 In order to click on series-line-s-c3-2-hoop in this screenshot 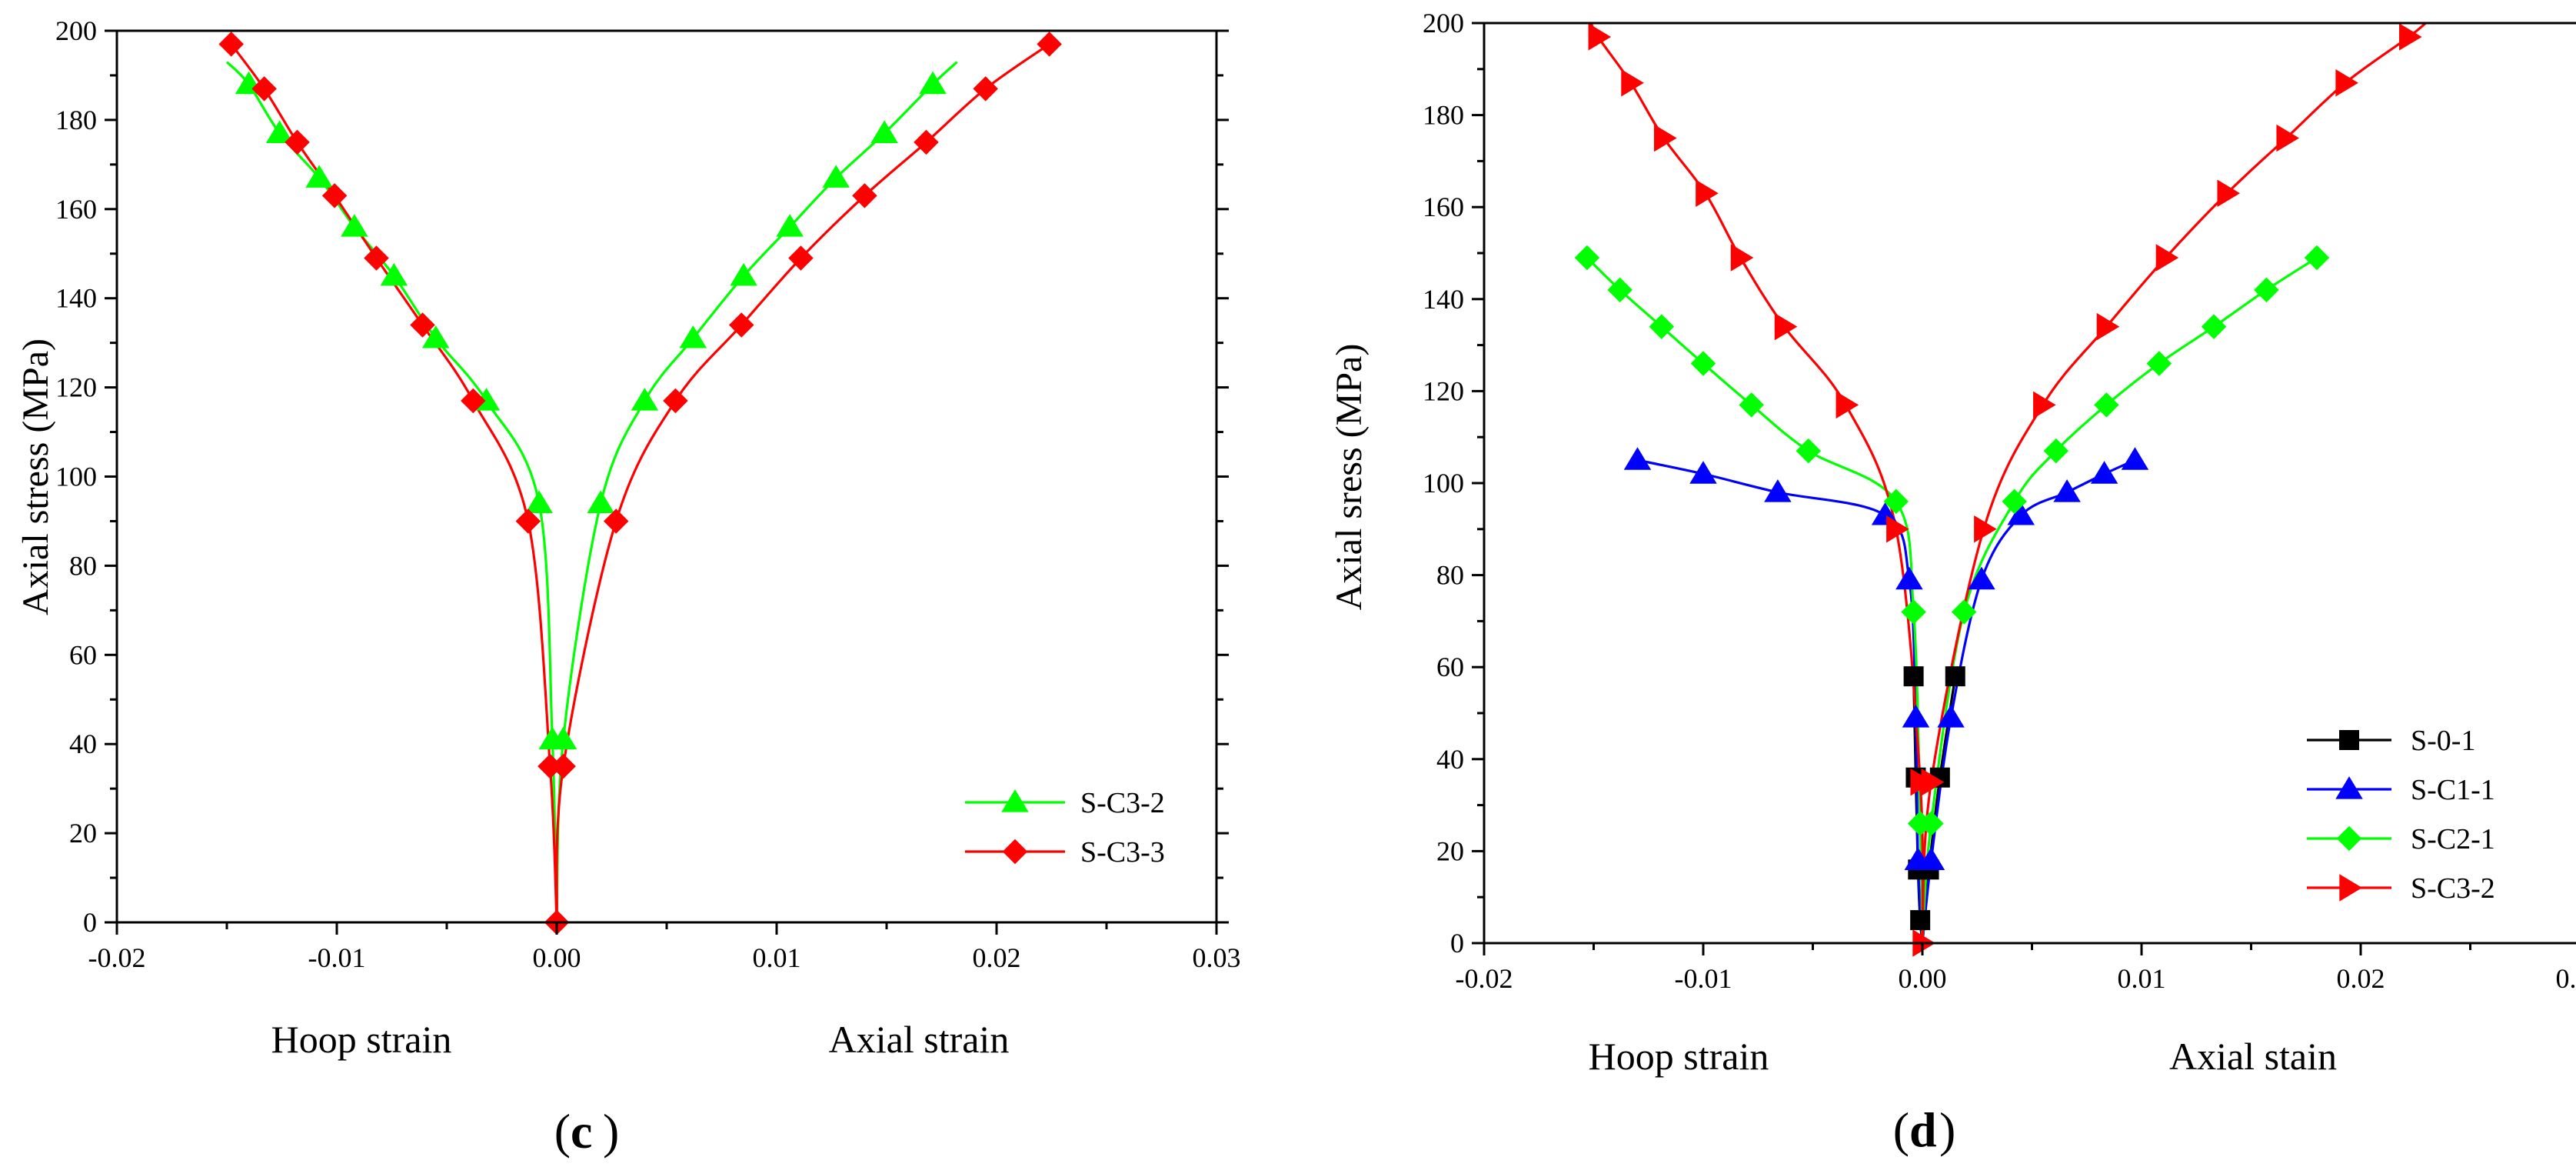, I will do `click(392, 491)`.